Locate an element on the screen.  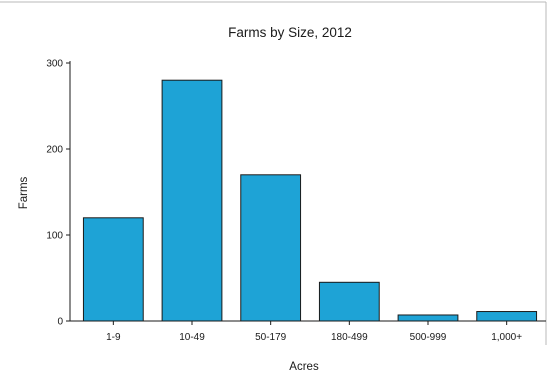
x-tick-label: 10-49 is located at coordinates (192, 337).